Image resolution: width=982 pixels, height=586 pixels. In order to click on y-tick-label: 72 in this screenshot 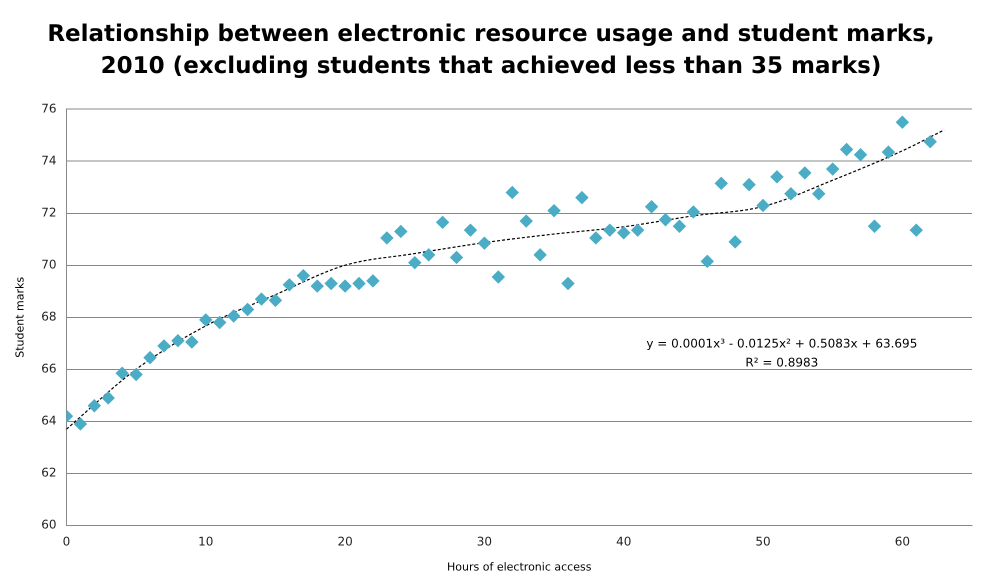, I will do `click(48, 212)`.